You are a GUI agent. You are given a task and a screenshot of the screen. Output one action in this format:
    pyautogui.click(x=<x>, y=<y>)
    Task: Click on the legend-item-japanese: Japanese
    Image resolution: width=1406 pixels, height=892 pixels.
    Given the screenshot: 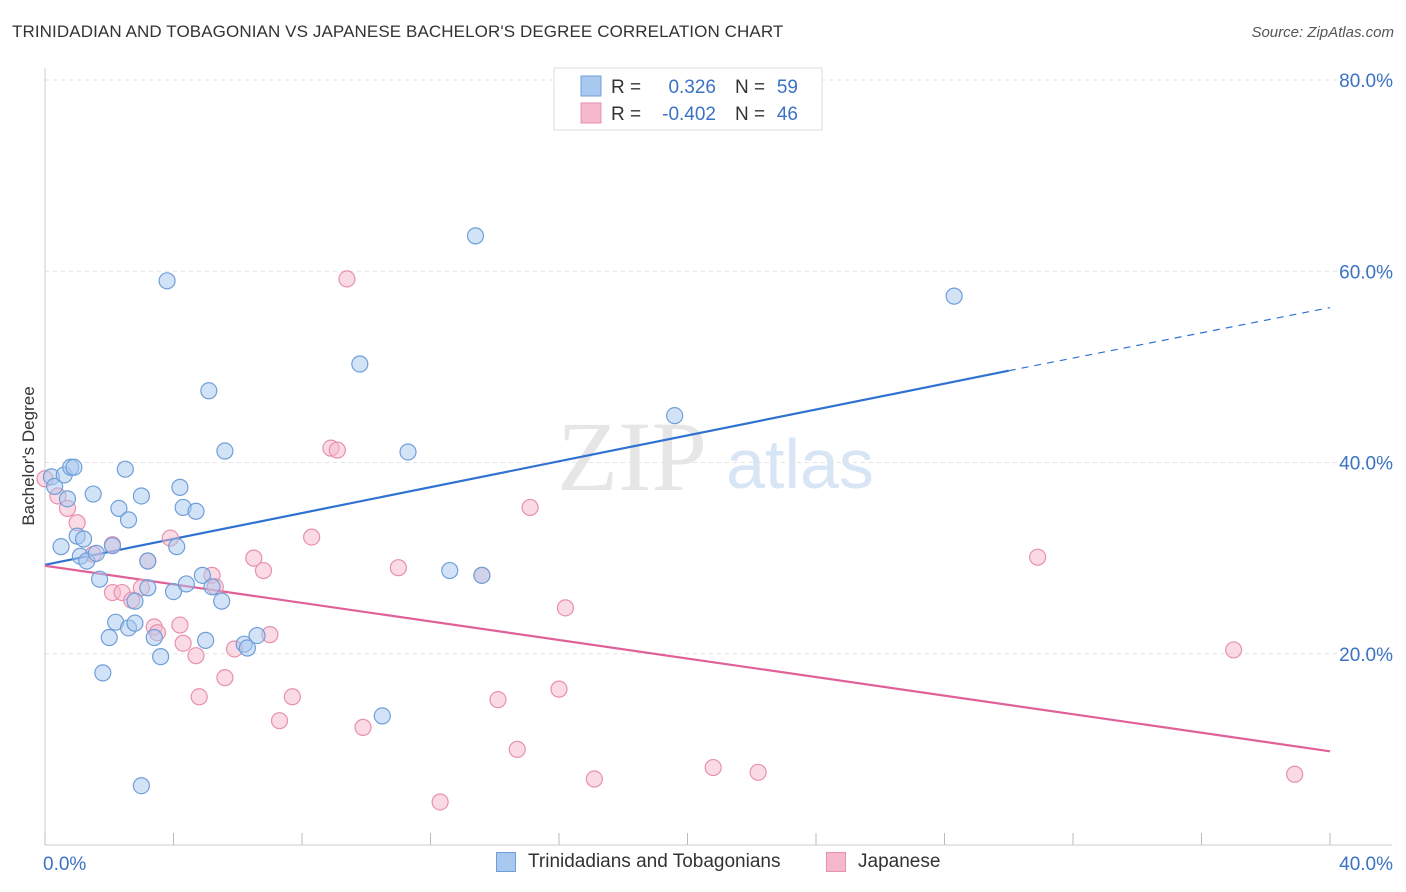 What is the action you would take?
    pyautogui.click(x=883, y=862)
    